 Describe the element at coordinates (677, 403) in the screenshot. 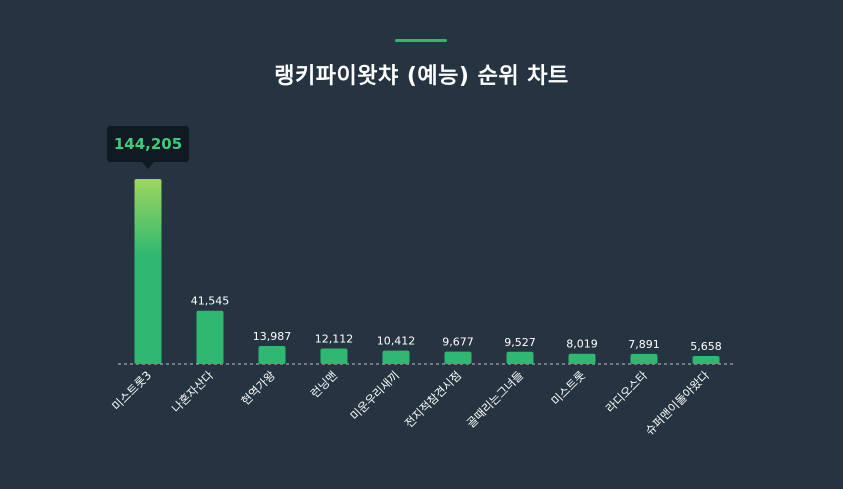

I see `category-label-10: 슈퍼맨이돌아왔다` at that location.